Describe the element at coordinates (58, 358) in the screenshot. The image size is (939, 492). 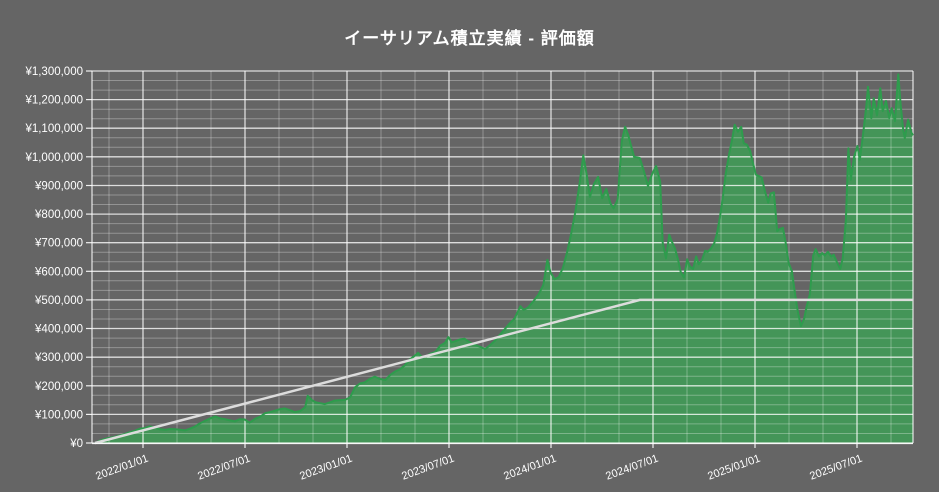
I see `y-axis-label: ¥300,000` at that location.